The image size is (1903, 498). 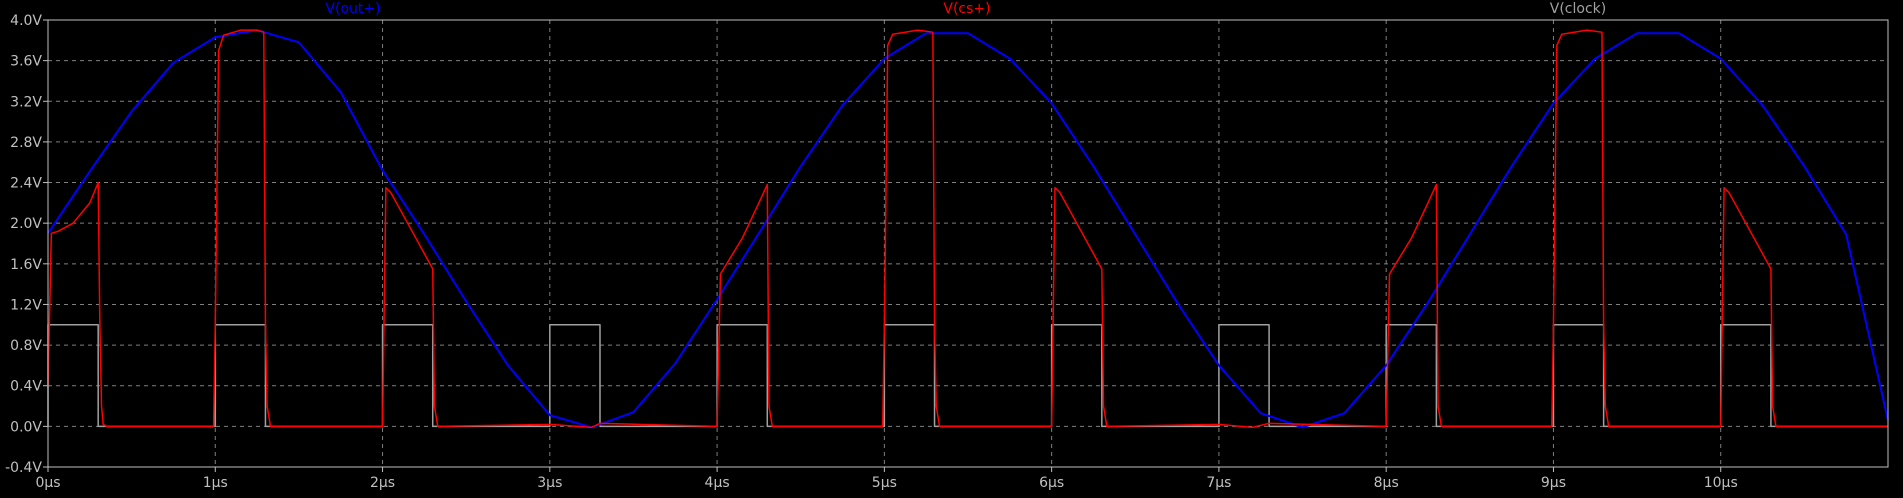 I want to click on y-tick-label: 3.6V, so click(x=26, y=62).